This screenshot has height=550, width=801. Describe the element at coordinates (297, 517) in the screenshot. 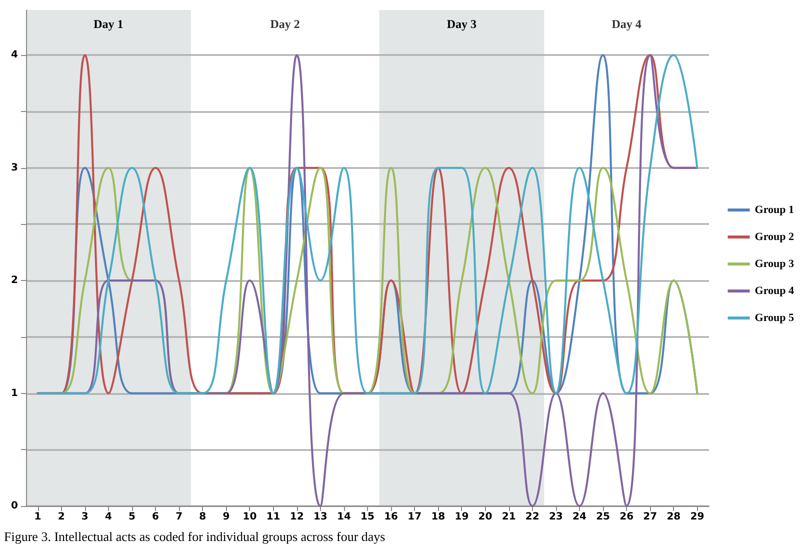

I see `x-tick-label: 12` at that location.